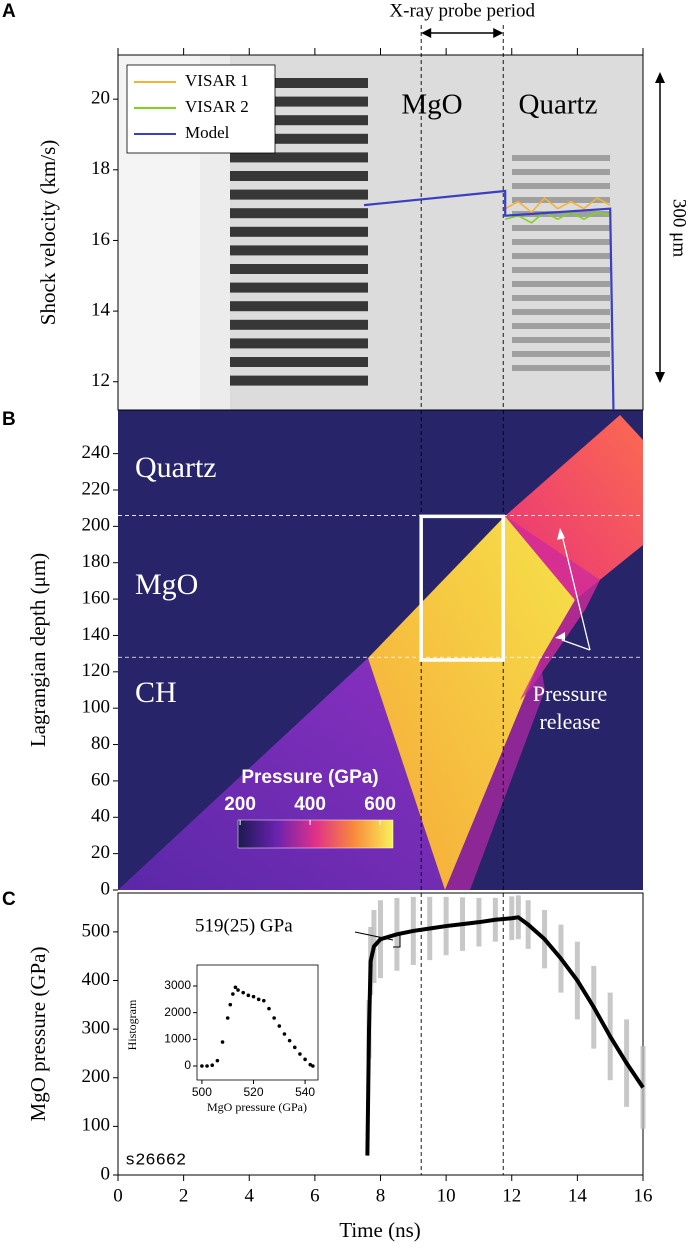 The width and height of the screenshot is (693, 1250). What do you see at coordinates (96, 979) in the screenshot?
I see `y-tick-label: 400` at bounding box center [96, 979].